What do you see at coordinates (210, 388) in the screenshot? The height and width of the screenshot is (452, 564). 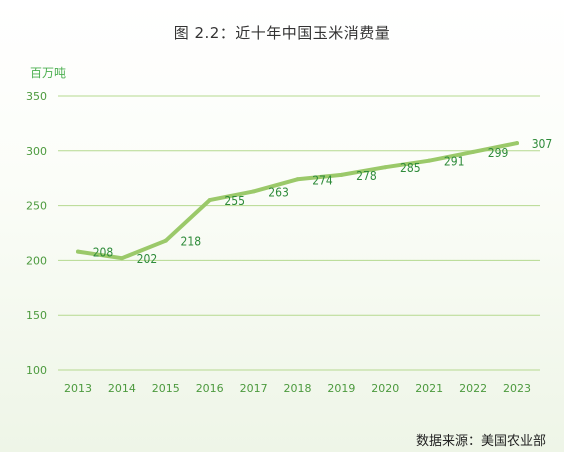 I see `x-tick-label: 2016` at bounding box center [210, 388].